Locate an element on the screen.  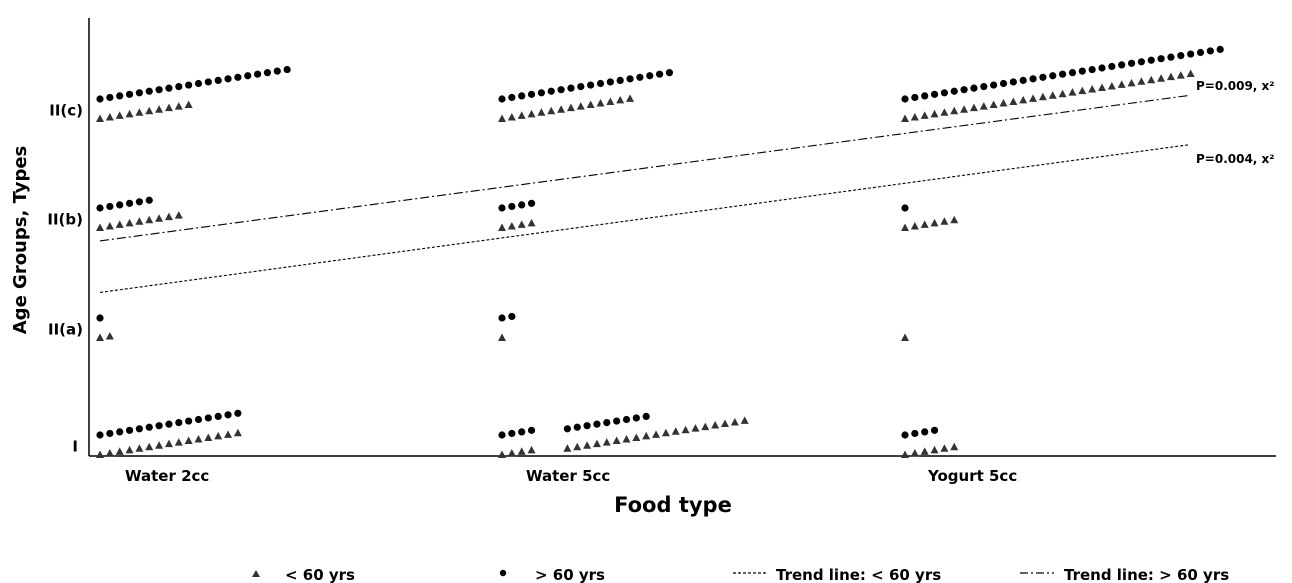
legend-label-over-60: > 60 yrs is located at coordinates (570, 574).